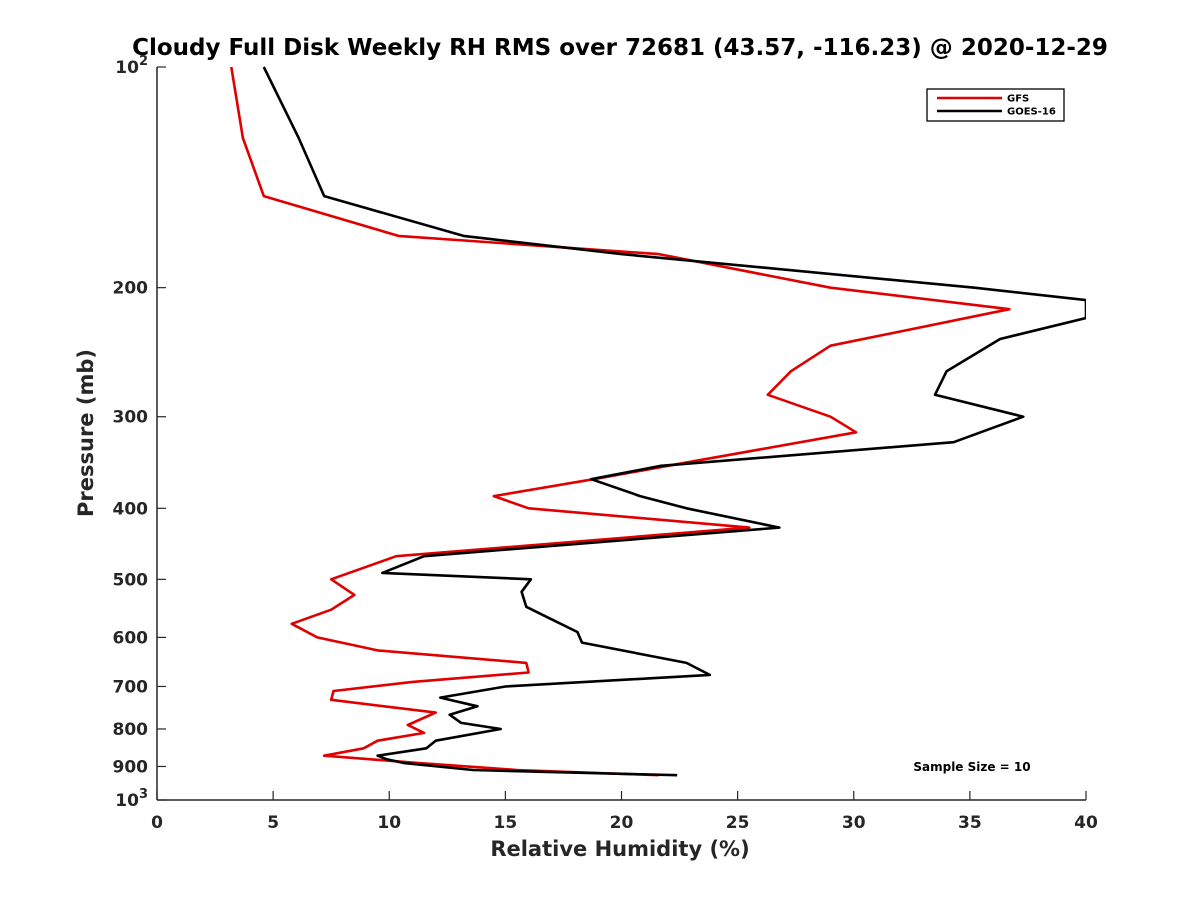 This screenshot has width=1200, height=900. What do you see at coordinates (131, 799) in the screenshot?
I see `y-tick-label: 10³` at bounding box center [131, 799].